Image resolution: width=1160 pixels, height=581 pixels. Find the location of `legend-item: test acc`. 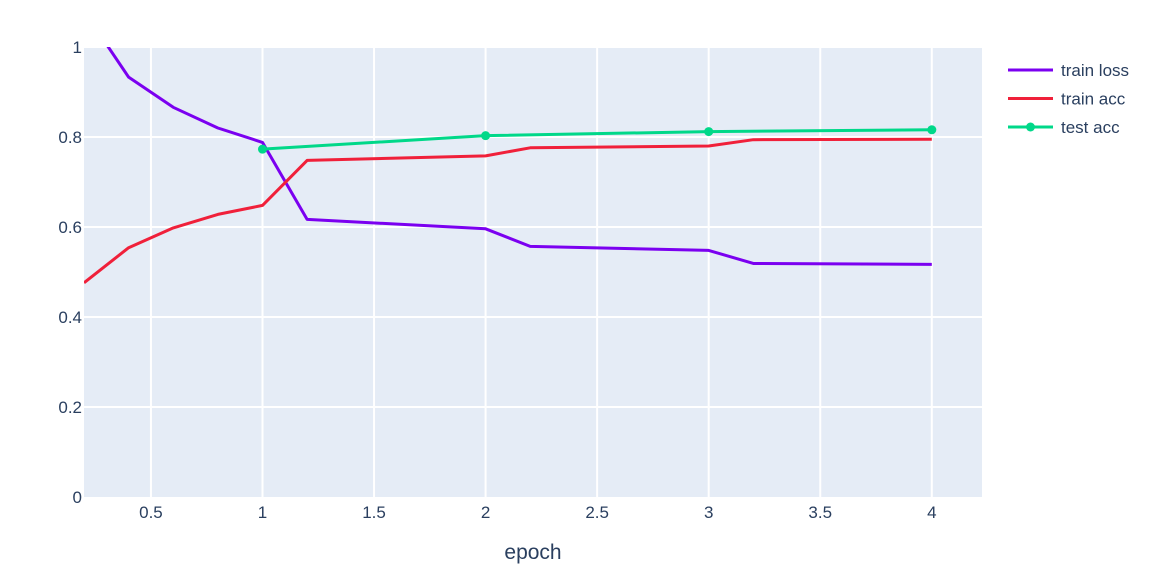

legend-item: test acc is located at coordinates (1064, 127).